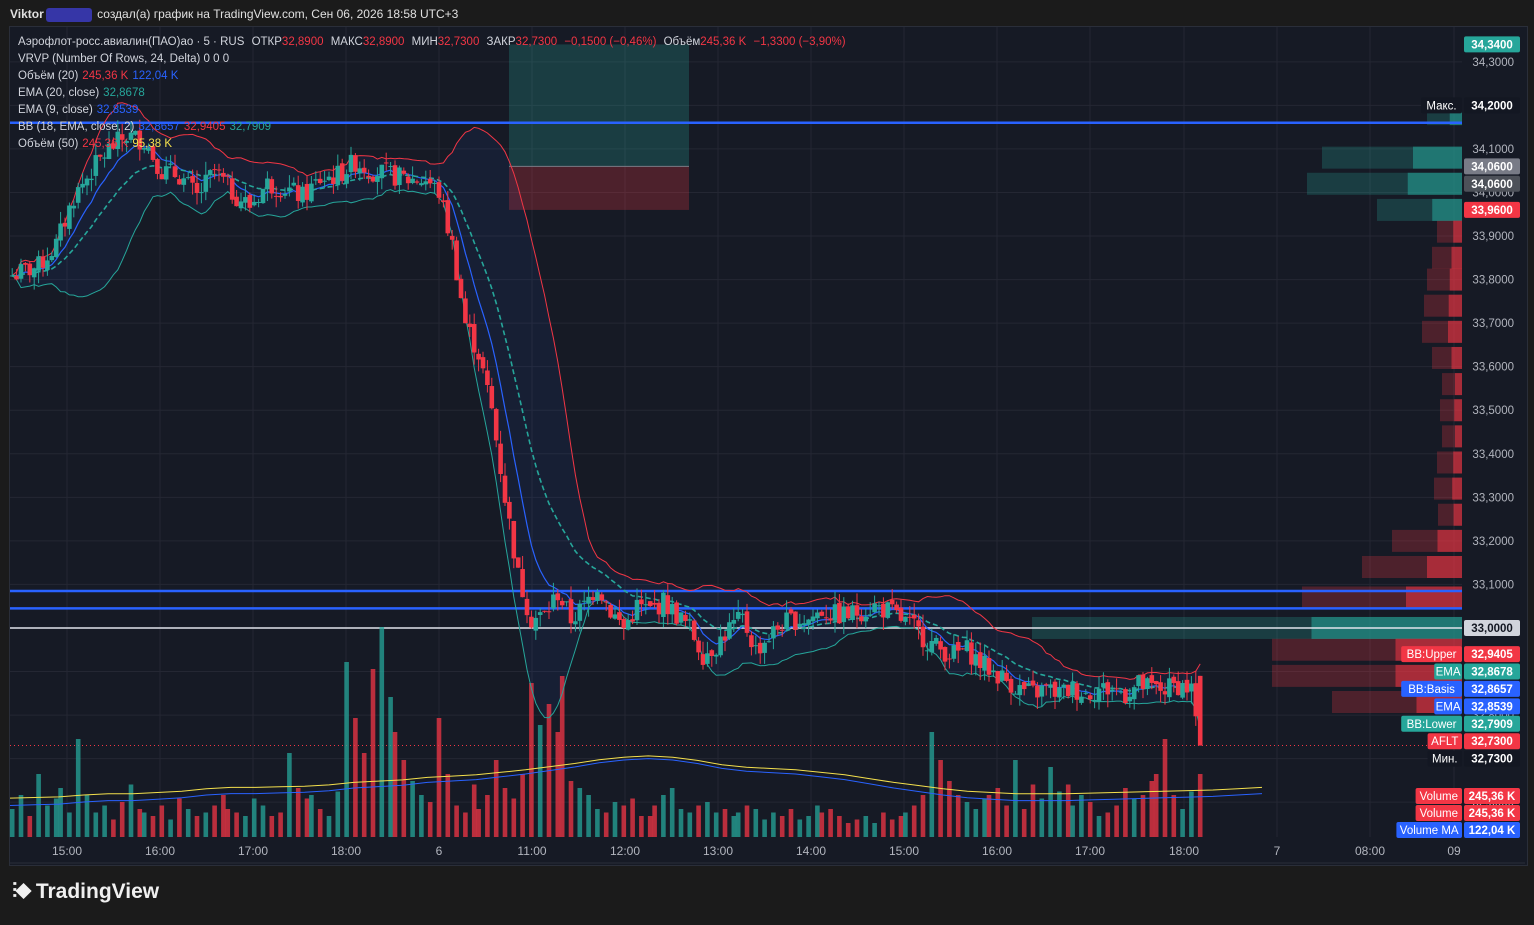  What do you see at coordinates (501, 42) in the screenshot?
I see `close-label: ЗАКР` at bounding box center [501, 42].